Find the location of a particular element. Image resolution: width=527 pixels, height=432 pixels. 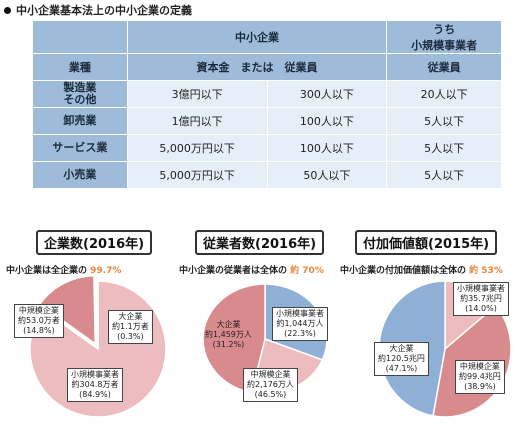

heading-text: 中小企業基本法上の中小企業の定義 is located at coordinates (104, 10).